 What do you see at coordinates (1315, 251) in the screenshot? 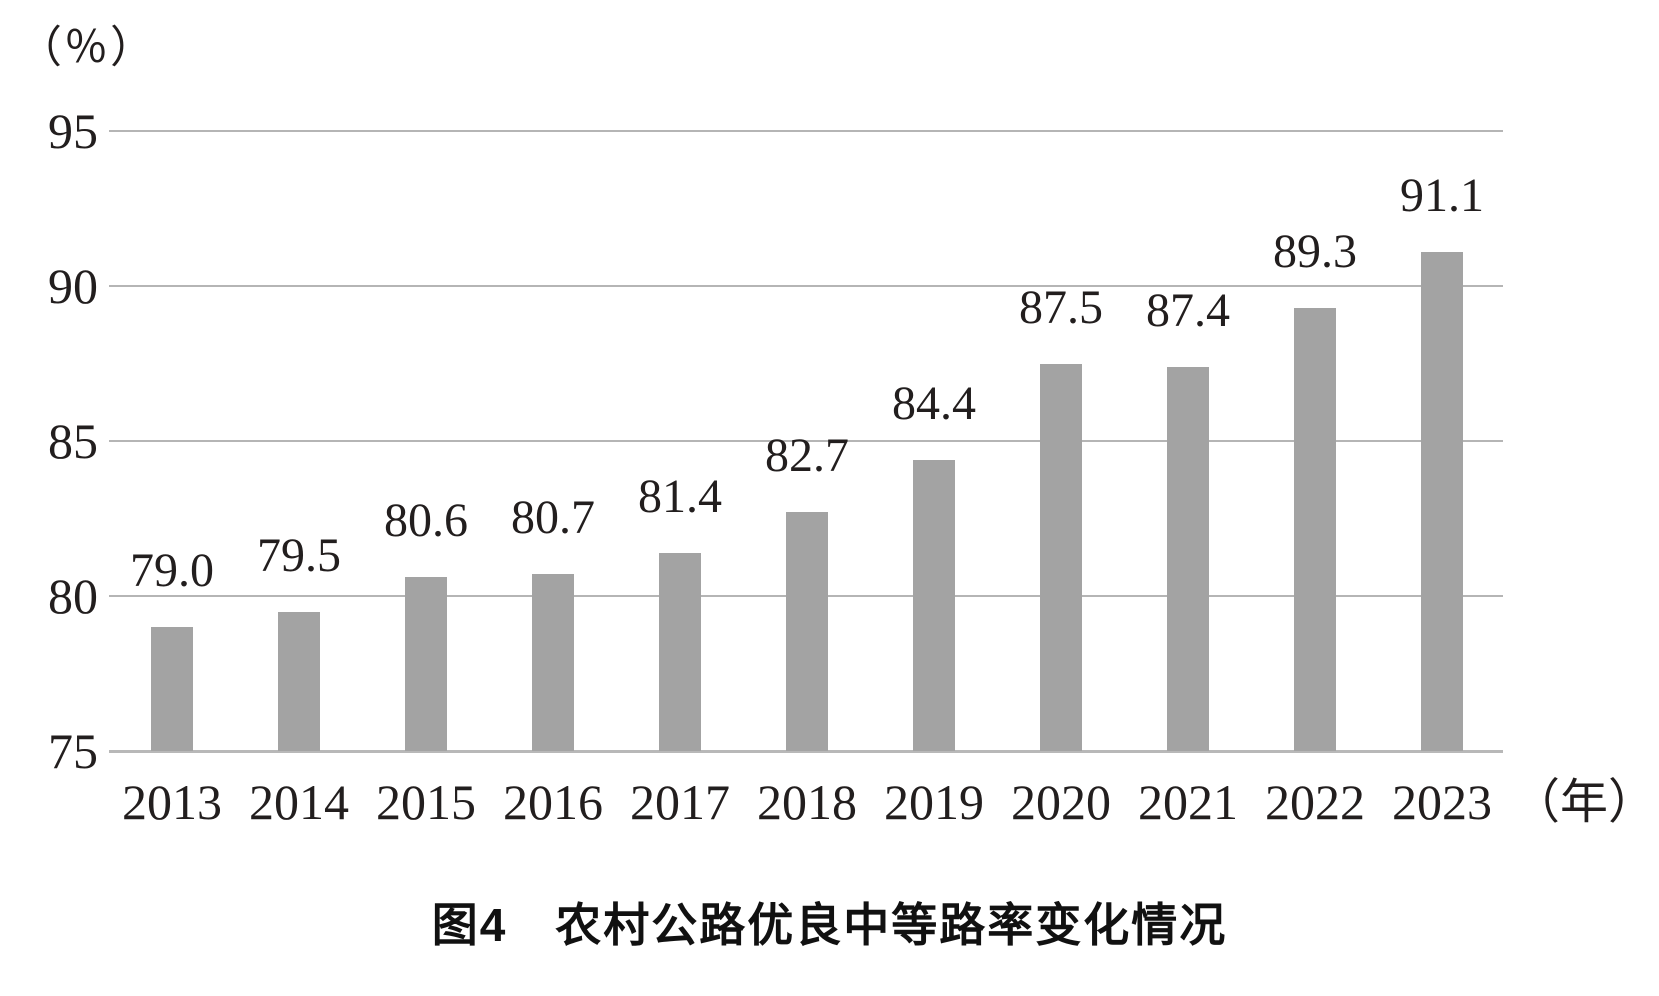
I see `value-label-2022: 89.3` at bounding box center [1315, 251].